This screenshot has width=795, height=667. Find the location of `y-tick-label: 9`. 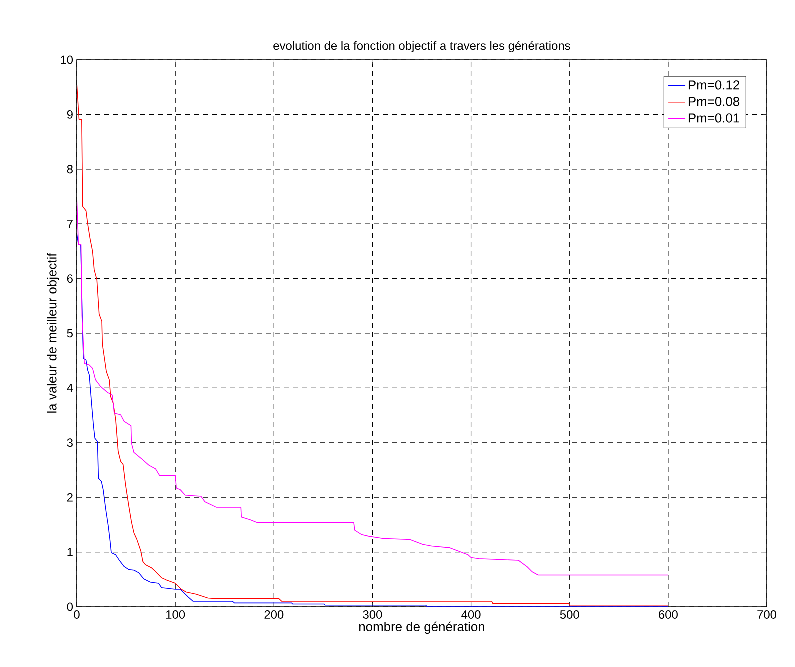

y-tick-label: 9 is located at coordinates (70, 114).